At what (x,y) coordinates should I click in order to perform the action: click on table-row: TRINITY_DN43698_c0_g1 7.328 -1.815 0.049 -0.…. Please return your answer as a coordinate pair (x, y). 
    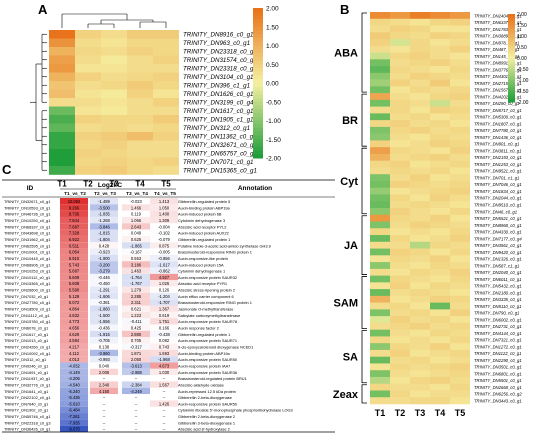
    Looking at the image, I should click on (116, 232).